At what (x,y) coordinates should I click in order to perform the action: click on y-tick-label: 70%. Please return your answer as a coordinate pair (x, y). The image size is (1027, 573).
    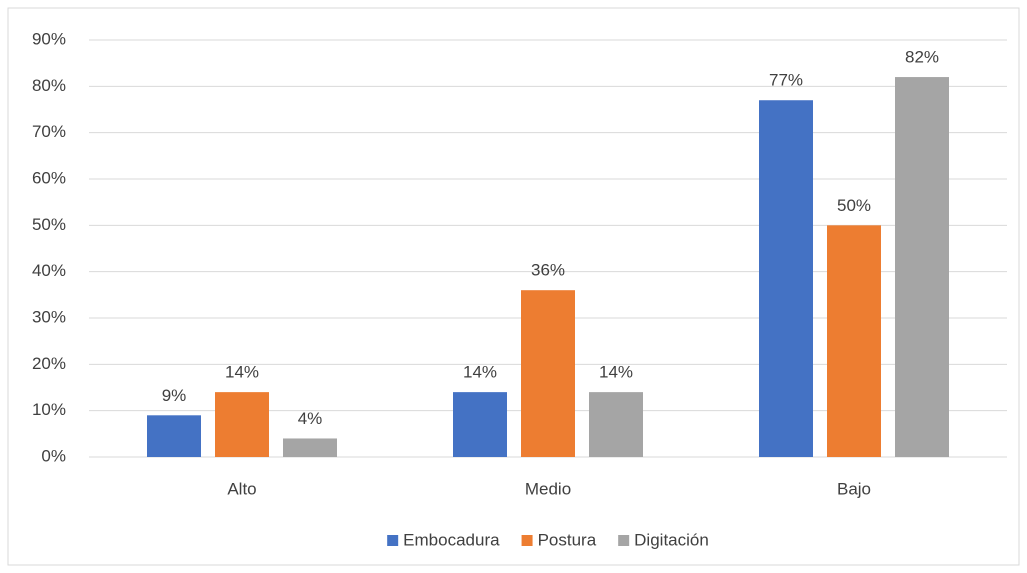
    Looking at the image, I should click on (49, 131).